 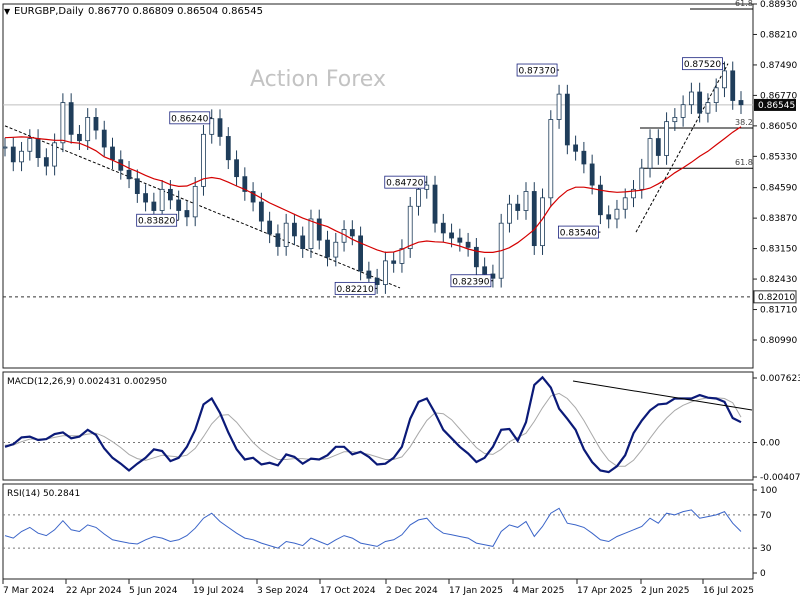 What do you see at coordinates (87, 382) in the screenshot?
I see `macd-title: MACD(12,26,9) 0.002431 0.002950` at bounding box center [87, 382].